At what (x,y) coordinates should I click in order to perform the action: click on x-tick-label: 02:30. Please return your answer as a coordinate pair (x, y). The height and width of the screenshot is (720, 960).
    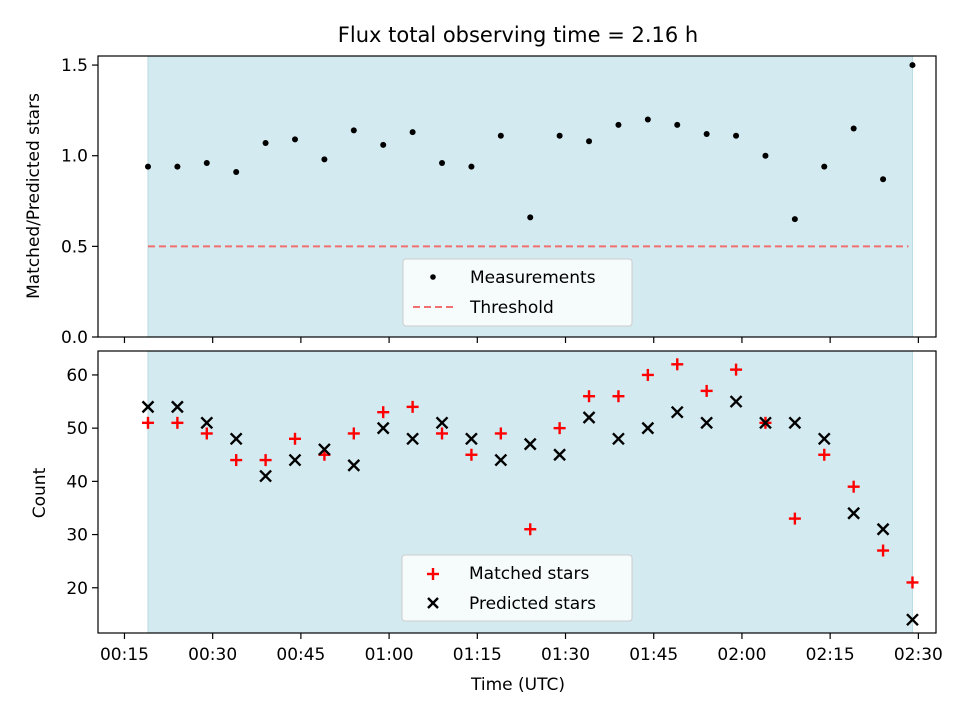
    Looking at the image, I should click on (918, 655).